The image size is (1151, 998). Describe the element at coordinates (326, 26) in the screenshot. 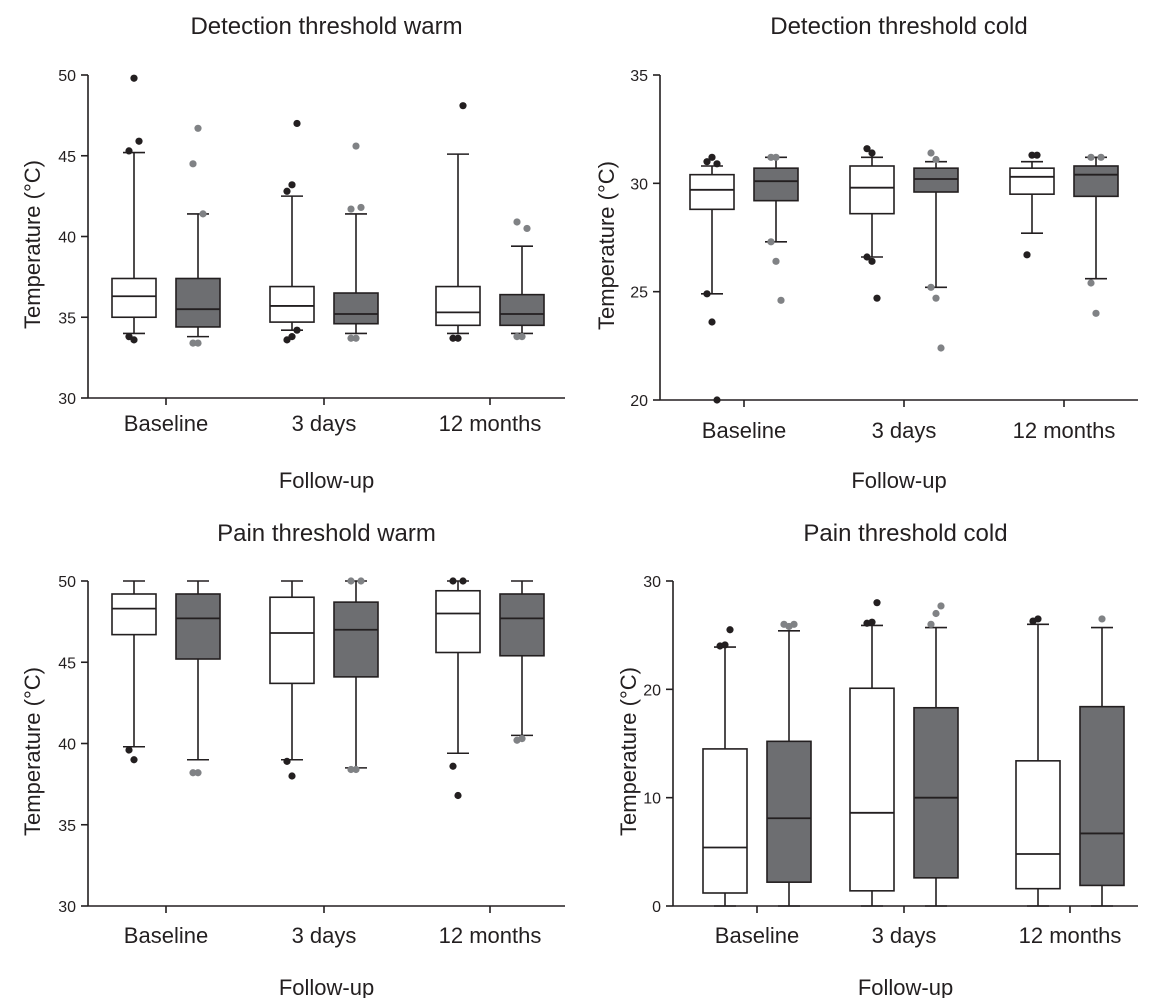

I see `chart-title: Detection threshold warm` at that location.